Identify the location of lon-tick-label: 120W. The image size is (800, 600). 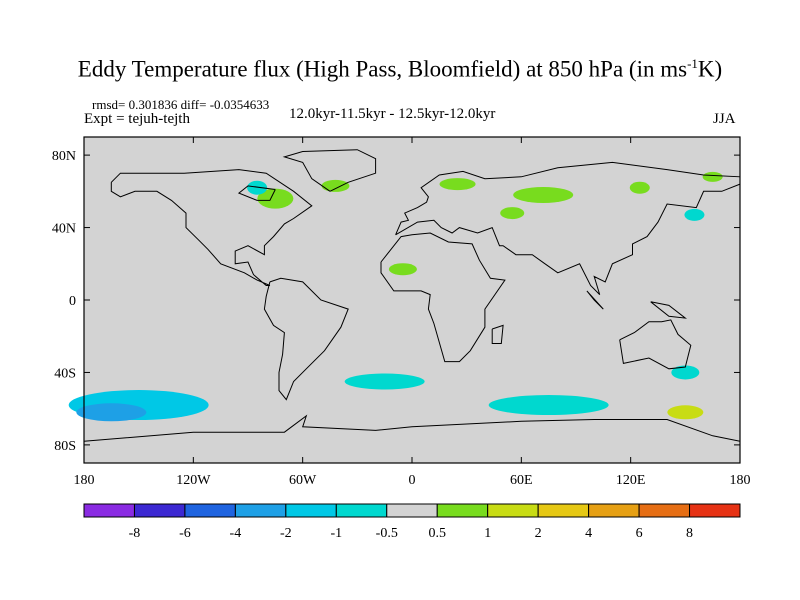
(193, 480).